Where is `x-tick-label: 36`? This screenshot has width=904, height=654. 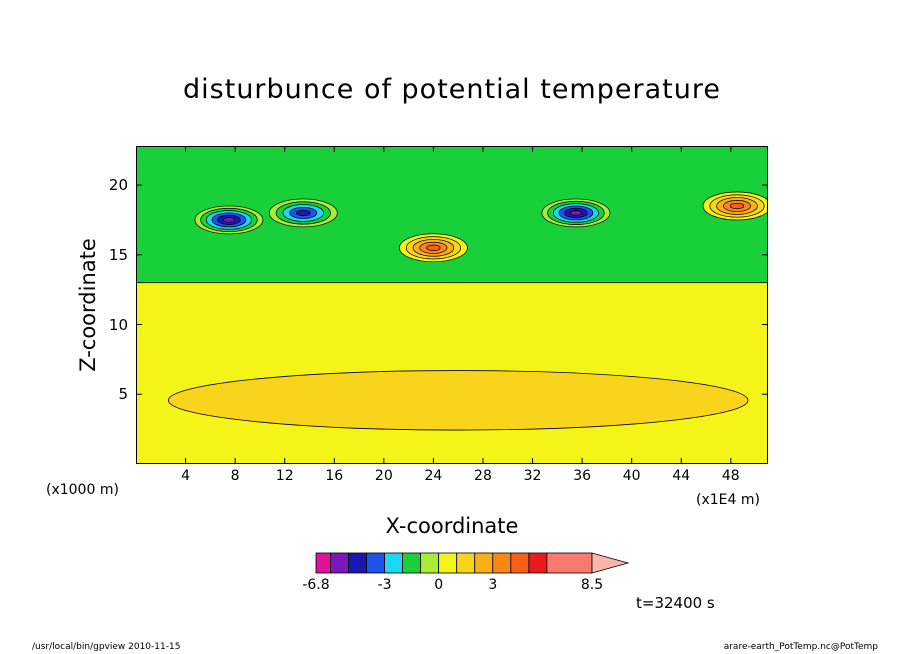 x-tick-label: 36 is located at coordinates (582, 476).